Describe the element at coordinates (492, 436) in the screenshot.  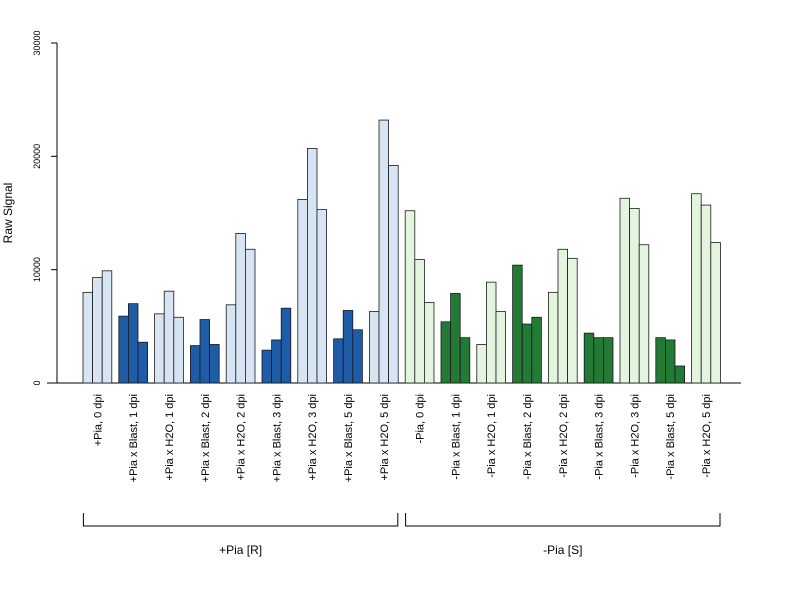
I see `x-tick-label: -Pia x H2O, 1 dpi` at that location.